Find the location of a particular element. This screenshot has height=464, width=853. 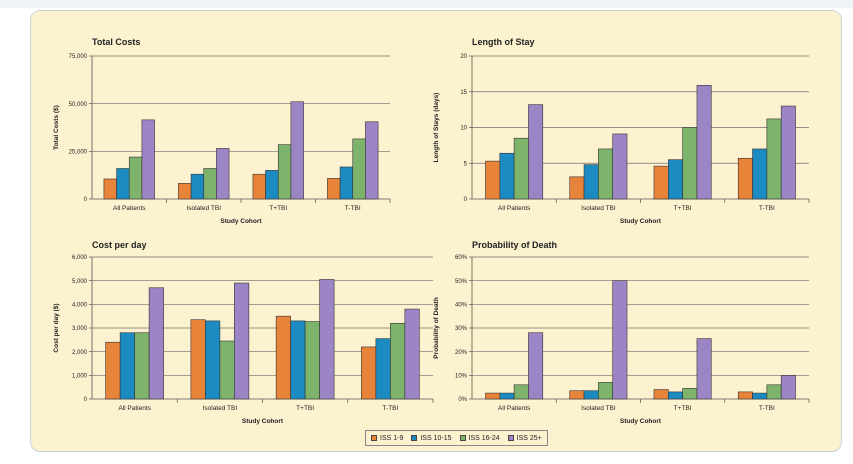

y-axis-label: Length of Stays (days) is located at coordinates (436, 128).